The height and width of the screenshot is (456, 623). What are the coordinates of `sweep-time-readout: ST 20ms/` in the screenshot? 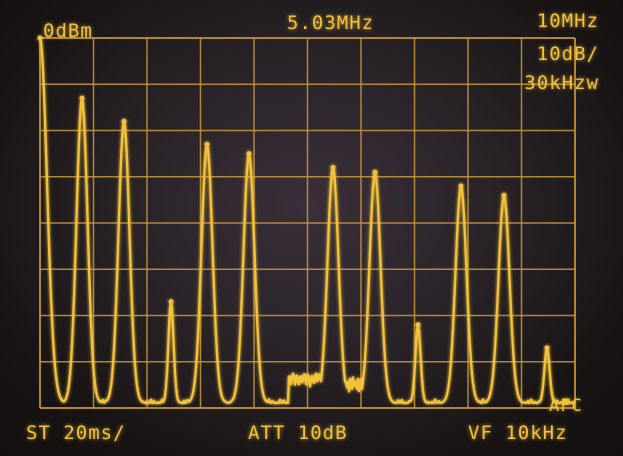 It's located at (76, 433).